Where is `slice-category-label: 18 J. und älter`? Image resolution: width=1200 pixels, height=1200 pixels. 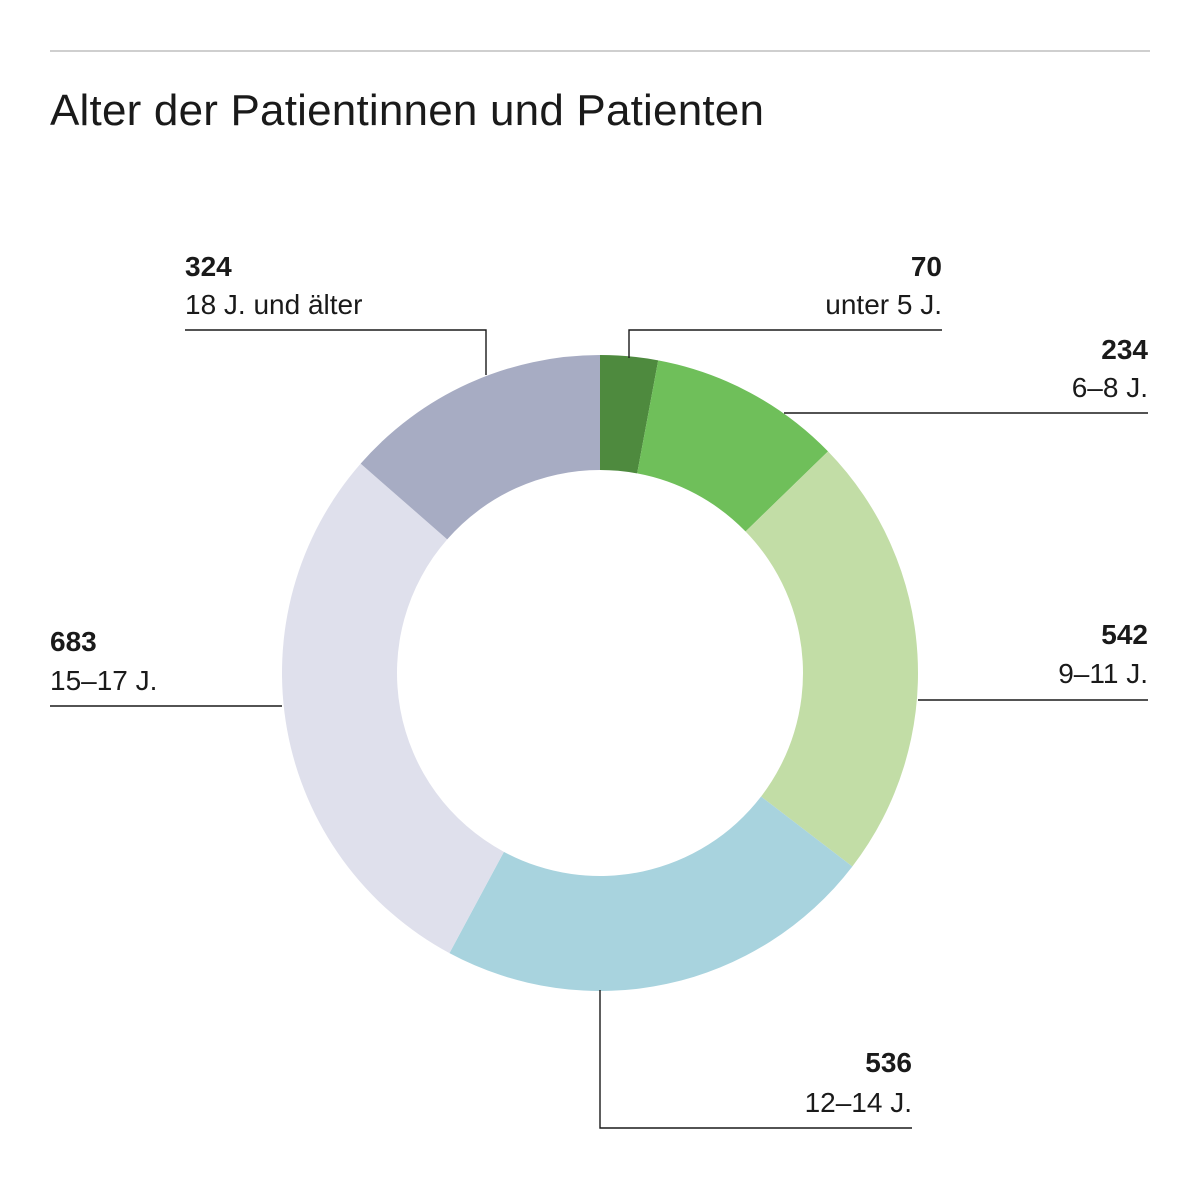
slice-category-label: 18 J. und älter is located at coordinates (273, 304).